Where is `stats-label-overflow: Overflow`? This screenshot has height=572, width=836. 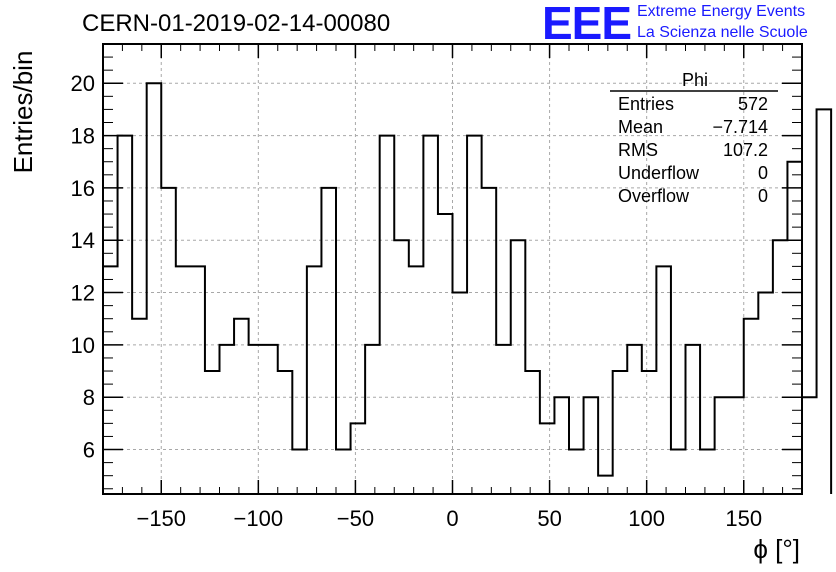 stats-label-overflow: Overflow is located at coordinates (654, 196).